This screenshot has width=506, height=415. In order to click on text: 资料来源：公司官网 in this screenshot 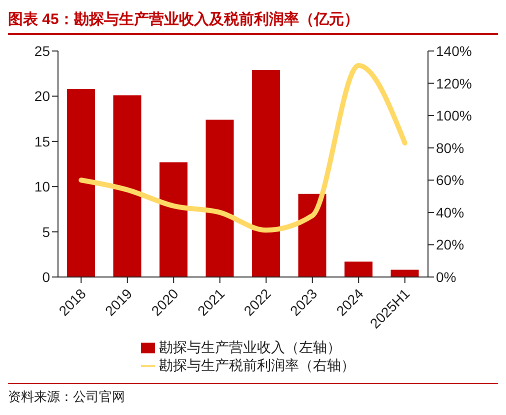, I will do `click(67, 397)`.